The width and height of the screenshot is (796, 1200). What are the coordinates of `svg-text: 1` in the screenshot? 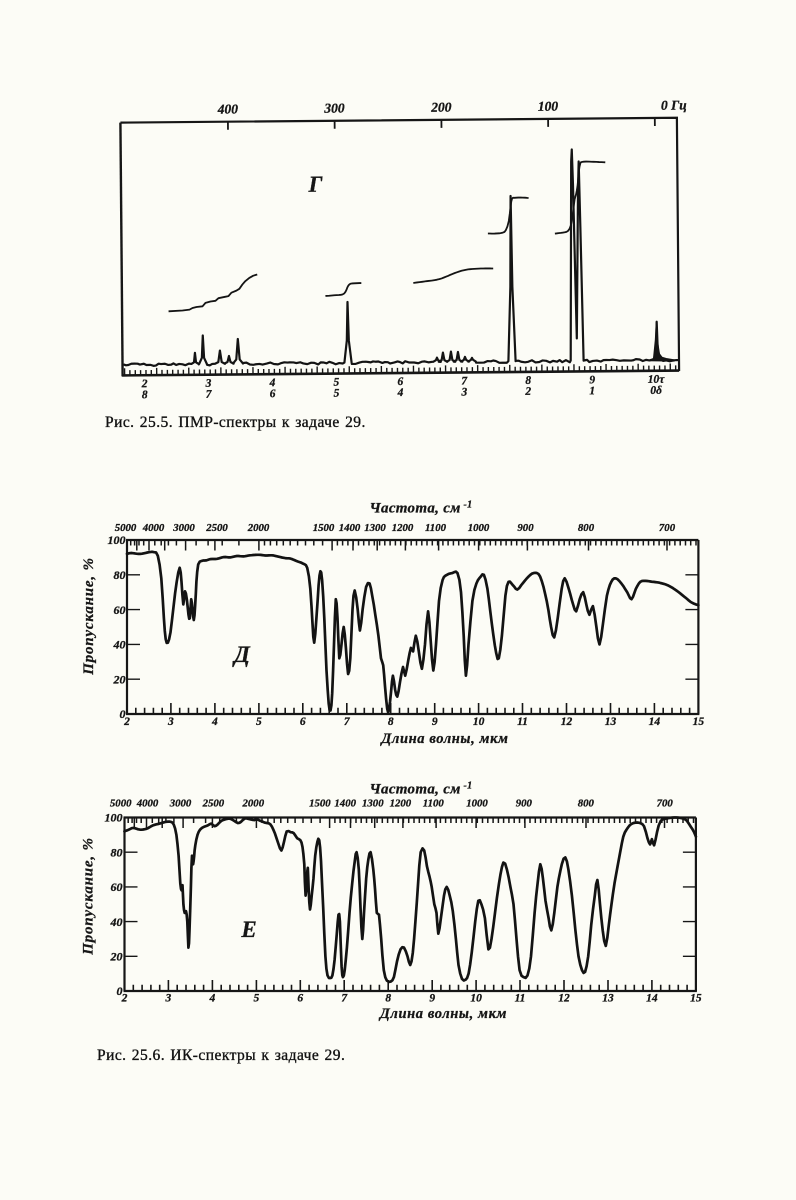 It's located at (592, 391).